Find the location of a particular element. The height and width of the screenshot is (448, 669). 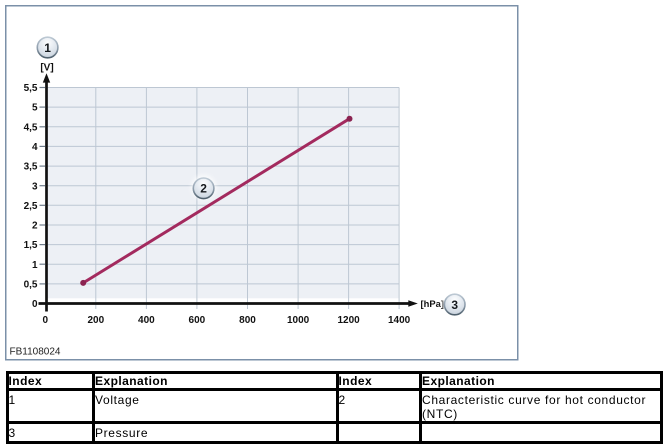

svg-text: 4,5 is located at coordinates (31, 127).